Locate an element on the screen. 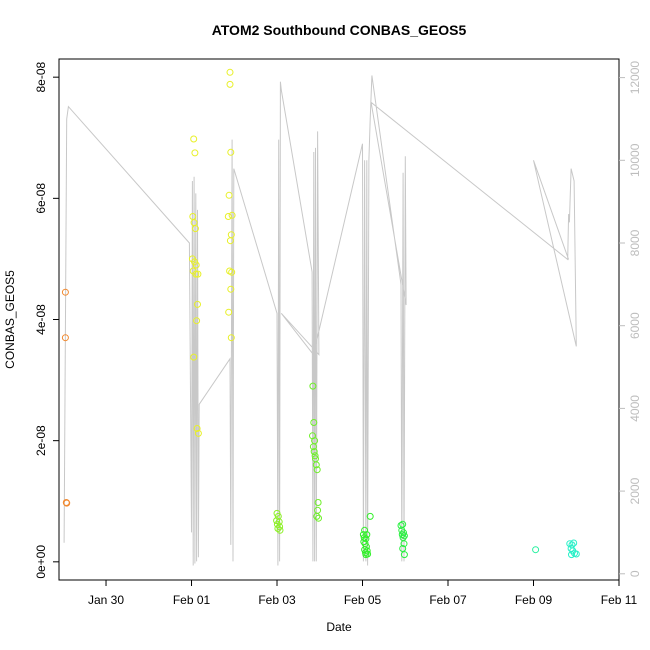  y2-tick-label: 0 is located at coordinates (635, 573).